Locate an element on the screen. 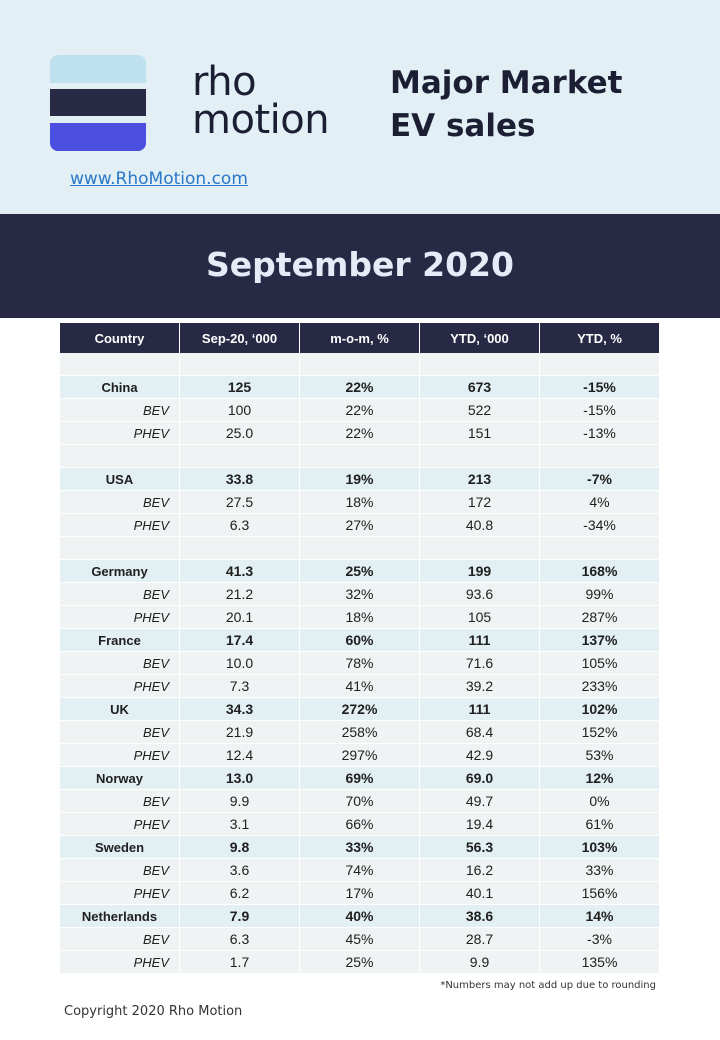 The height and width of the screenshot is (1040, 720). sep-20-cell: 41.3 is located at coordinates (239, 571).